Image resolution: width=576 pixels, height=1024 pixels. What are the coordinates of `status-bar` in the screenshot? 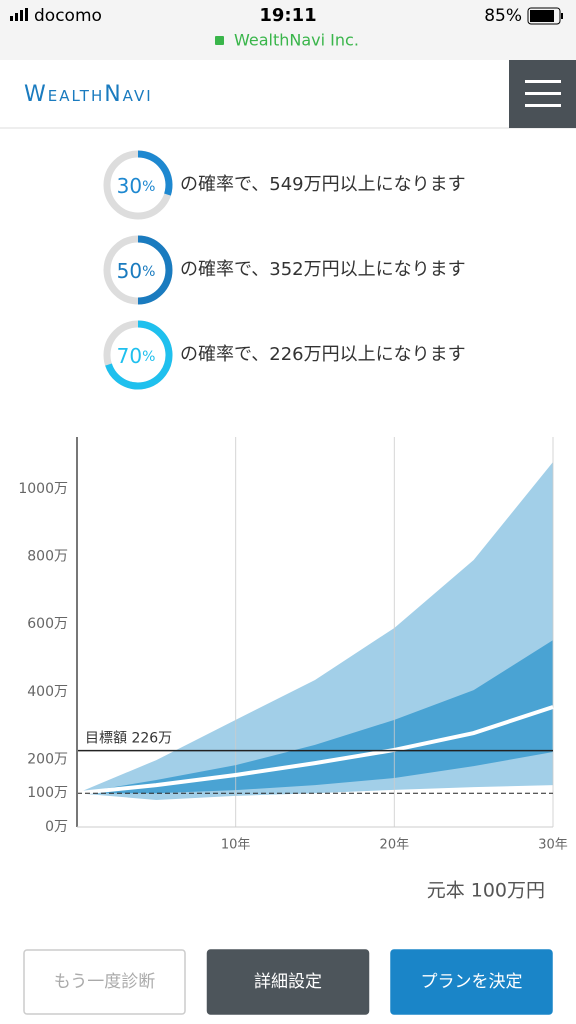 It's located at (288, 30).